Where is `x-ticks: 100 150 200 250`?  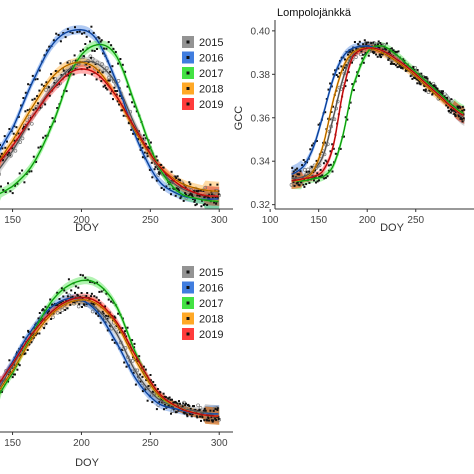 x-ticks: 100 150 200 250 is located at coordinates (343, 217).